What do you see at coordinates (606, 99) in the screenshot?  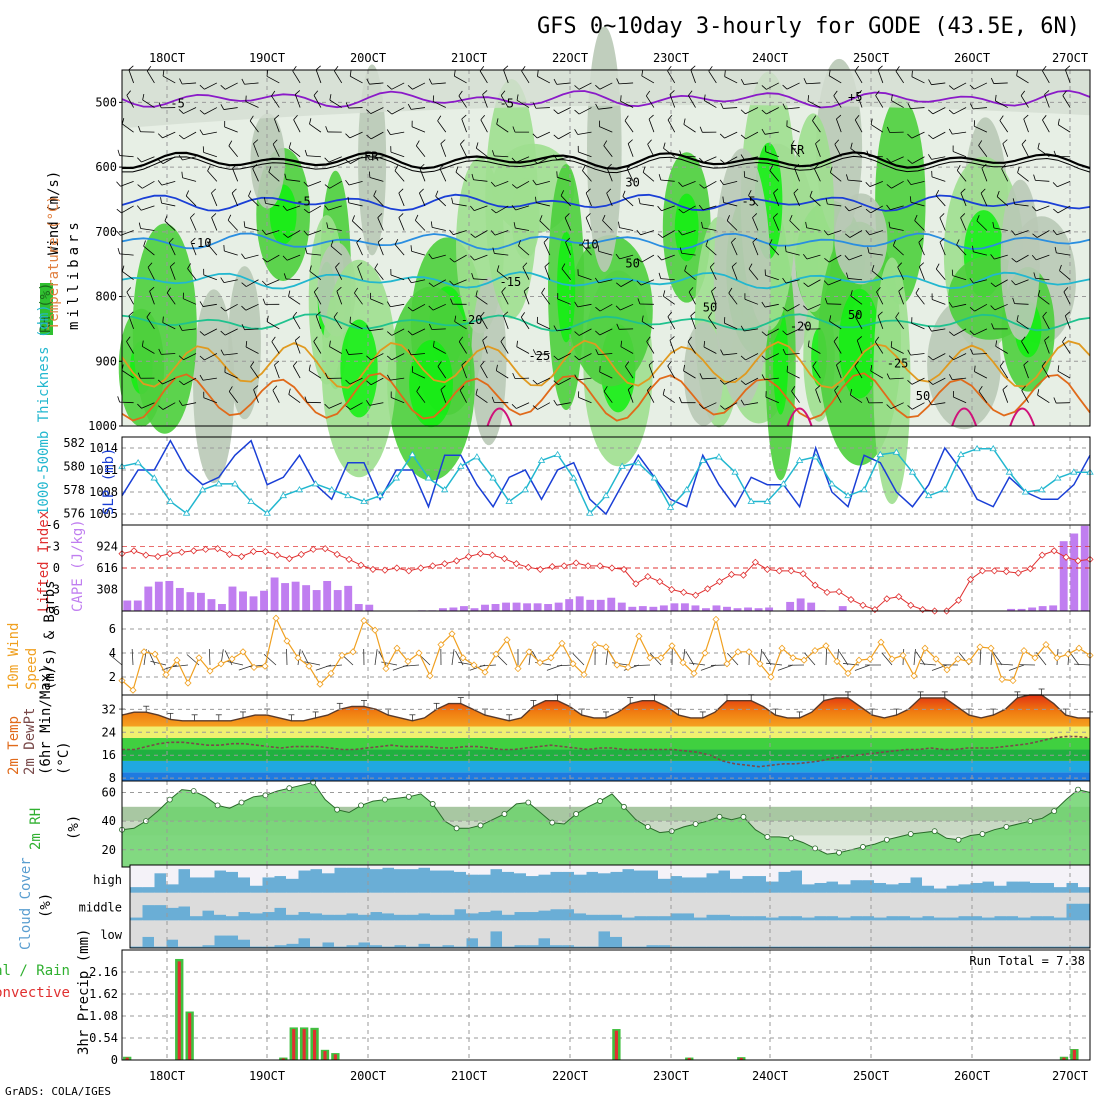 I see `upper-dry-layer` at bounding box center [606, 99].